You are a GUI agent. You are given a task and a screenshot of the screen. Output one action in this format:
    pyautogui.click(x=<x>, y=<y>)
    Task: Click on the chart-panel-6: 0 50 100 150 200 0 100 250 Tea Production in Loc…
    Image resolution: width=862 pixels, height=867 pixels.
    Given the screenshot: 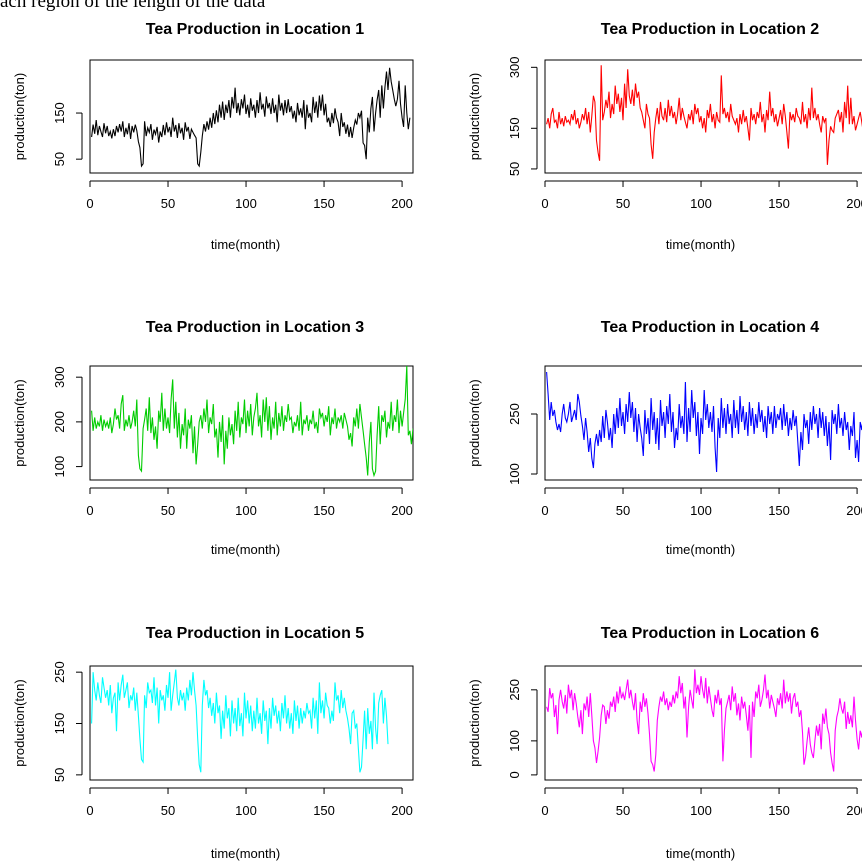 What is the action you would take?
    pyautogui.click(x=664, y=743)
    